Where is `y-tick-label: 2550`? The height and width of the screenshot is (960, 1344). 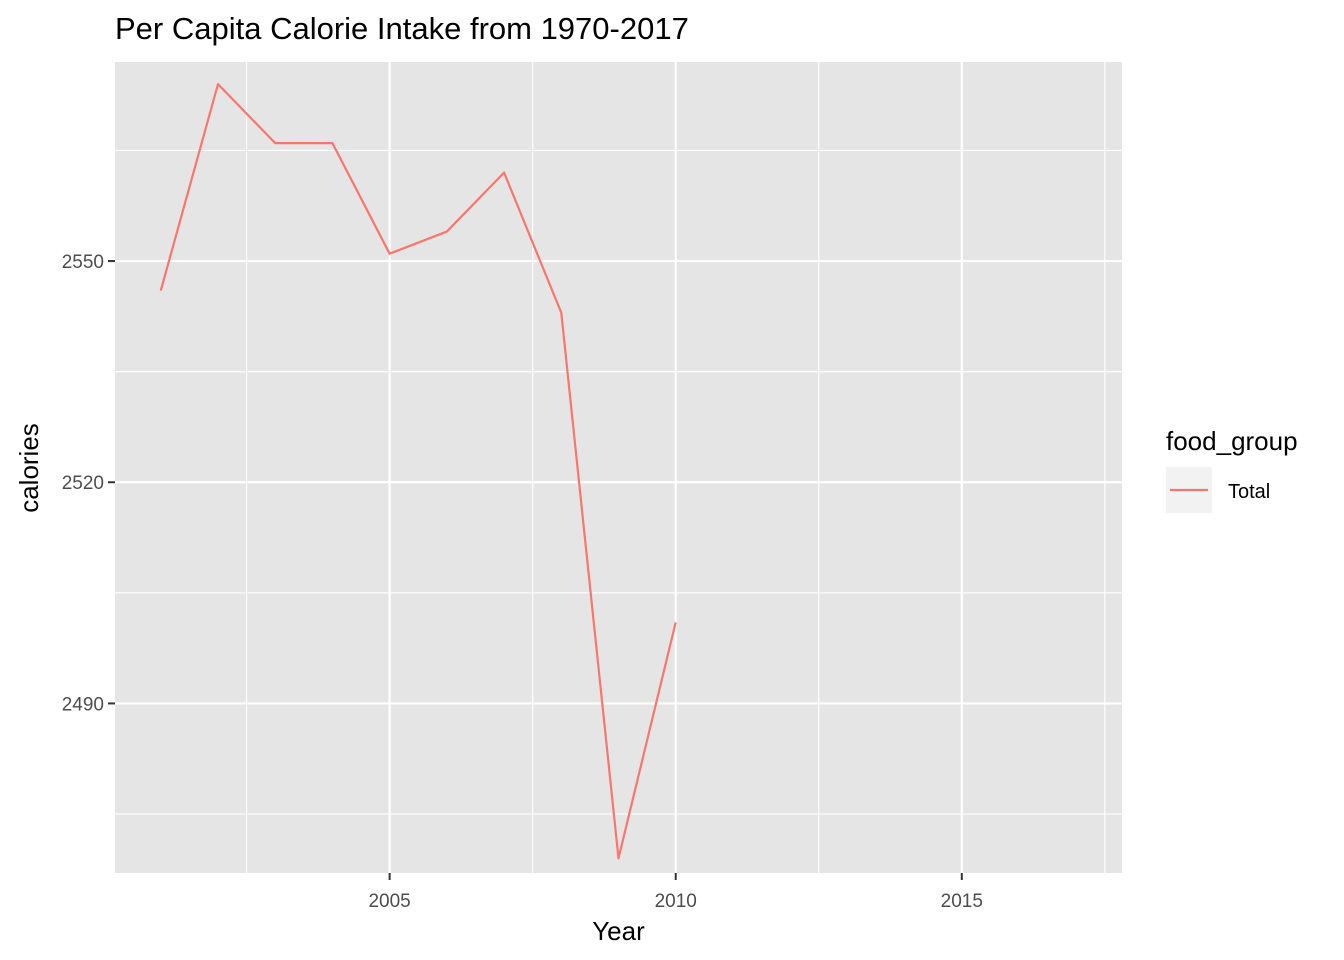 y-tick-label: 2550 is located at coordinates (83, 262).